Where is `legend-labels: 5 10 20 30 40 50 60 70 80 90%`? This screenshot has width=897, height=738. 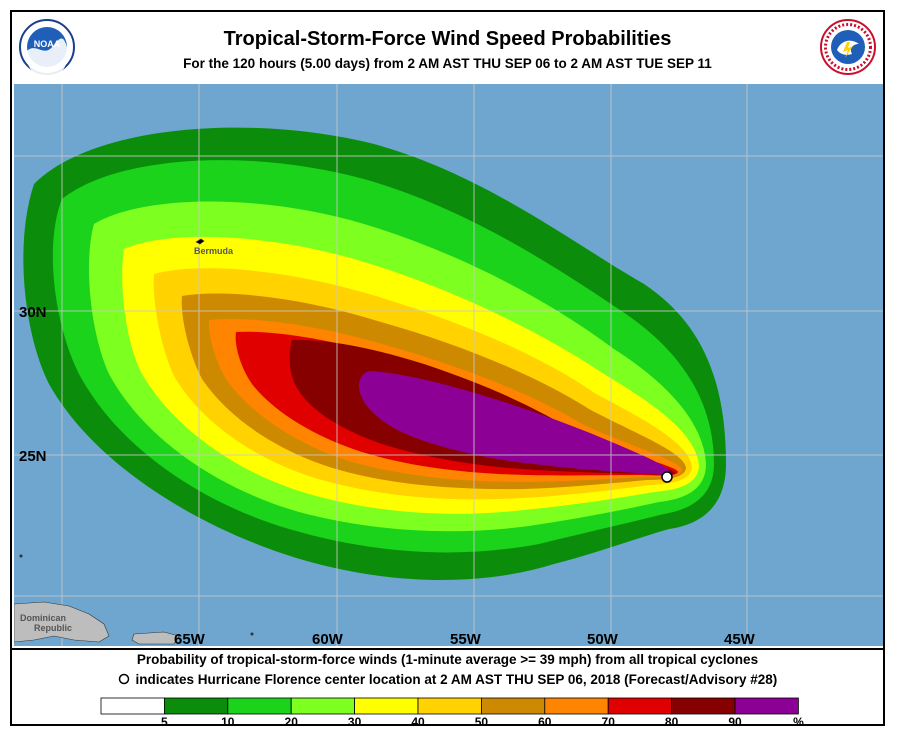 legend-labels: 5 10 20 30 40 50 60 70 80 90% is located at coordinates (482, 721).